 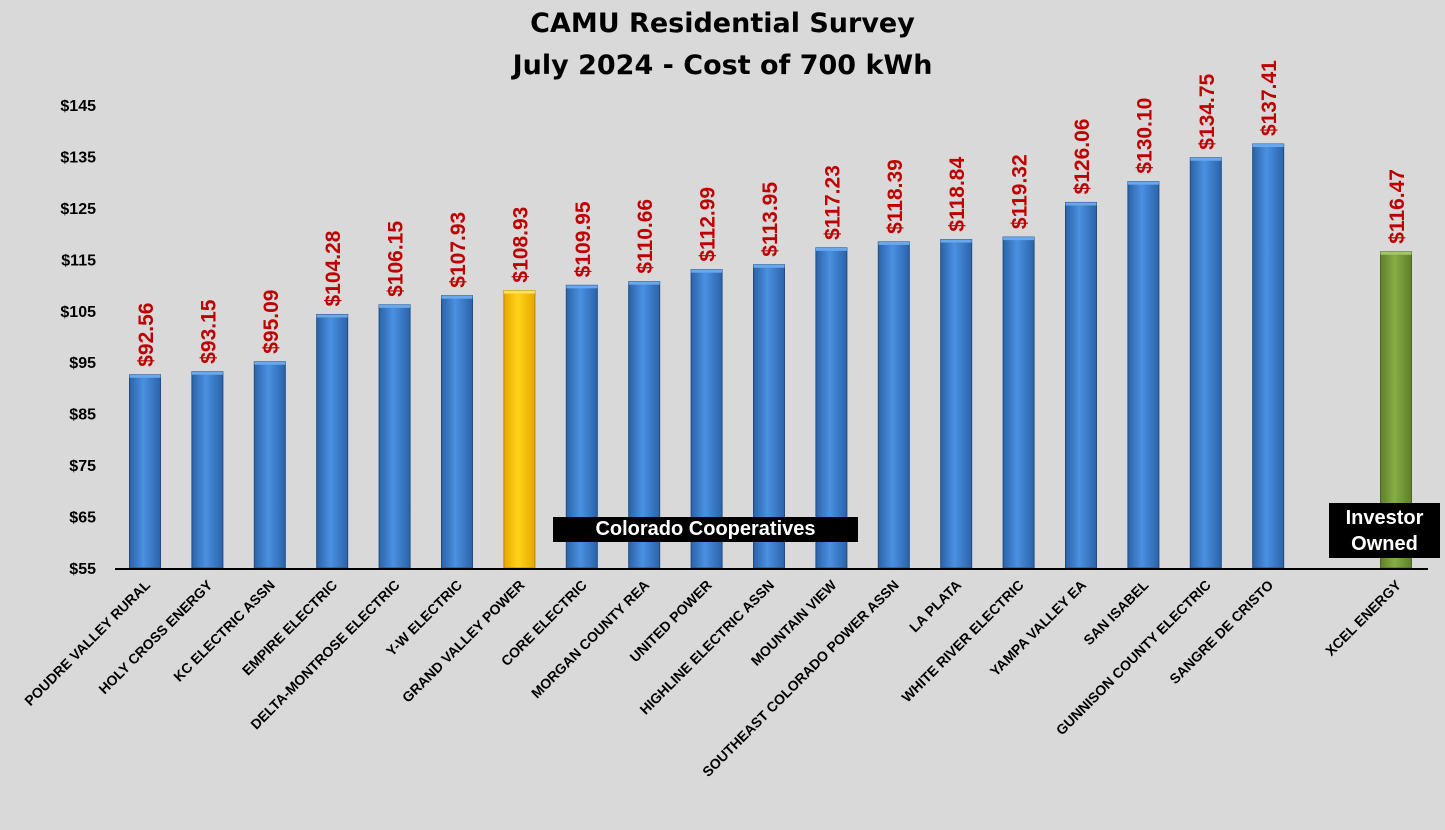 I want to click on y-tick-label: $75, so click(x=82, y=466).